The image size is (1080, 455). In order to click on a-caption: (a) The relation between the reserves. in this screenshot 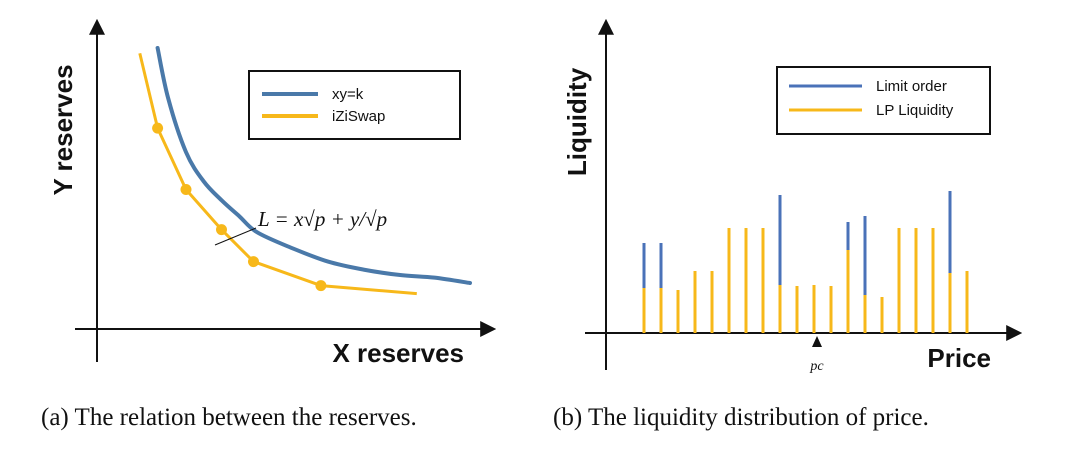, I will do `click(229, 417)`.